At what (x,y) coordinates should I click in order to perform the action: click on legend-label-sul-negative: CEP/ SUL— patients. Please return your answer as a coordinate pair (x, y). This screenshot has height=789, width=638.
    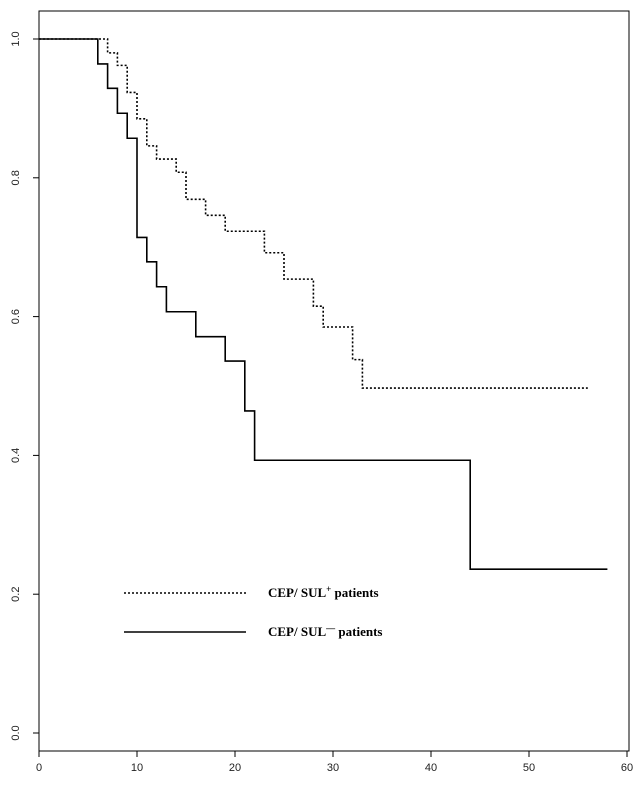
    Looking at the image, I should click on (325, 631).